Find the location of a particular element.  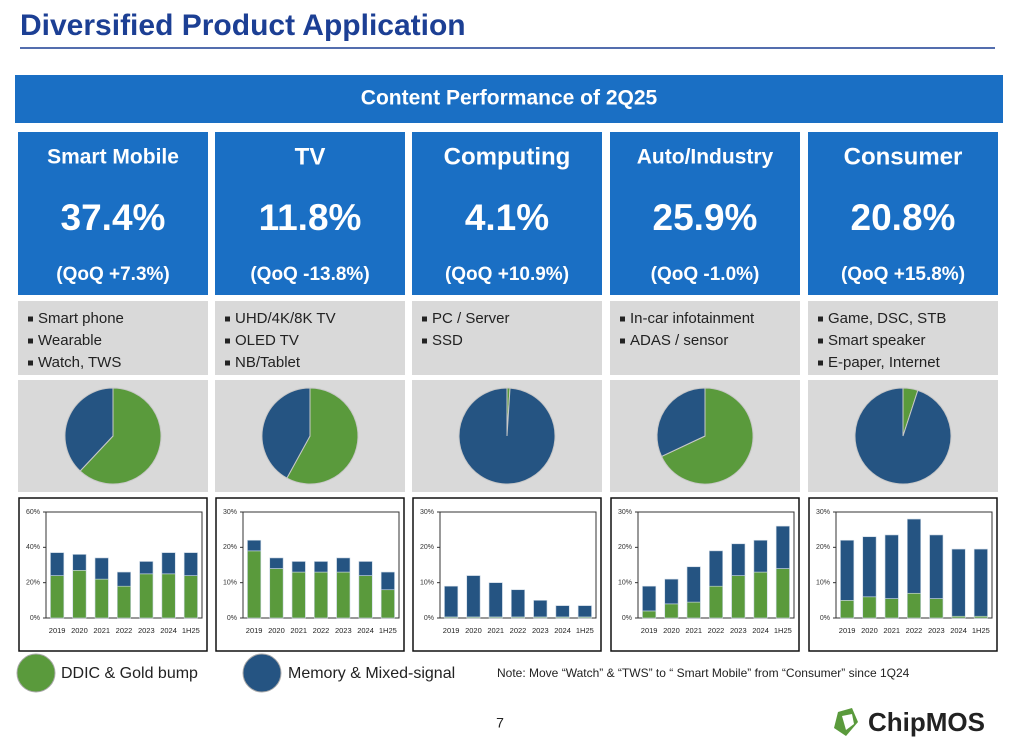

segment-share: 4.1% is located at coordinates (507, 217).